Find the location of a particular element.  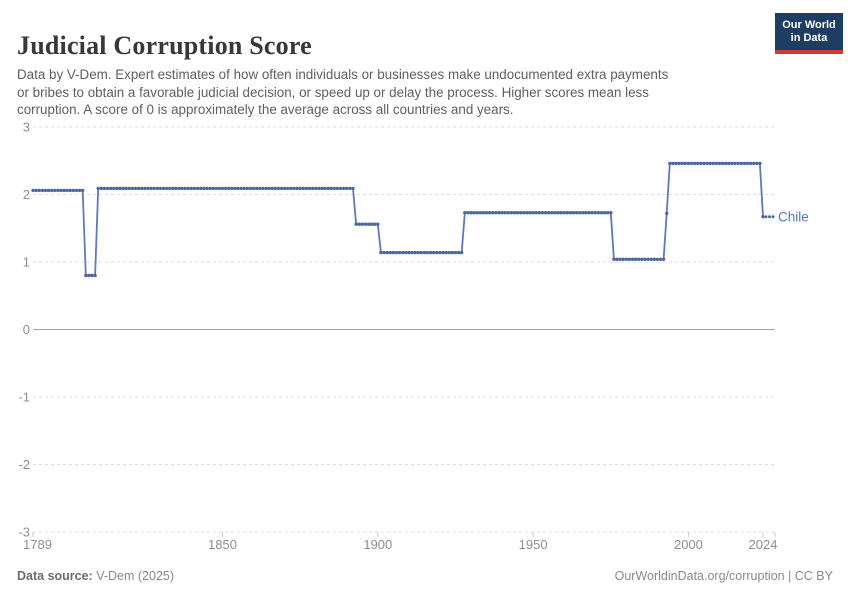

y-axis-label: 1 is located at coordinates (26, 262).